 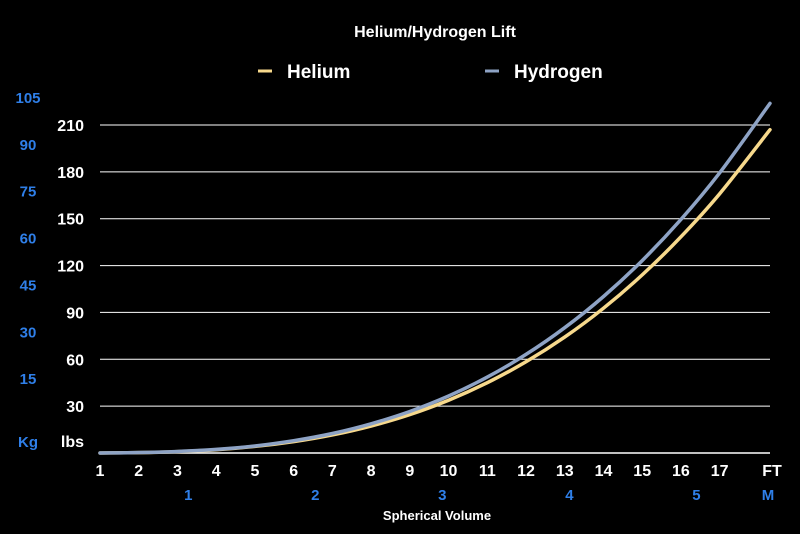 I want to click on y-tick-label-kg: 75, so click(x=28, y=192).